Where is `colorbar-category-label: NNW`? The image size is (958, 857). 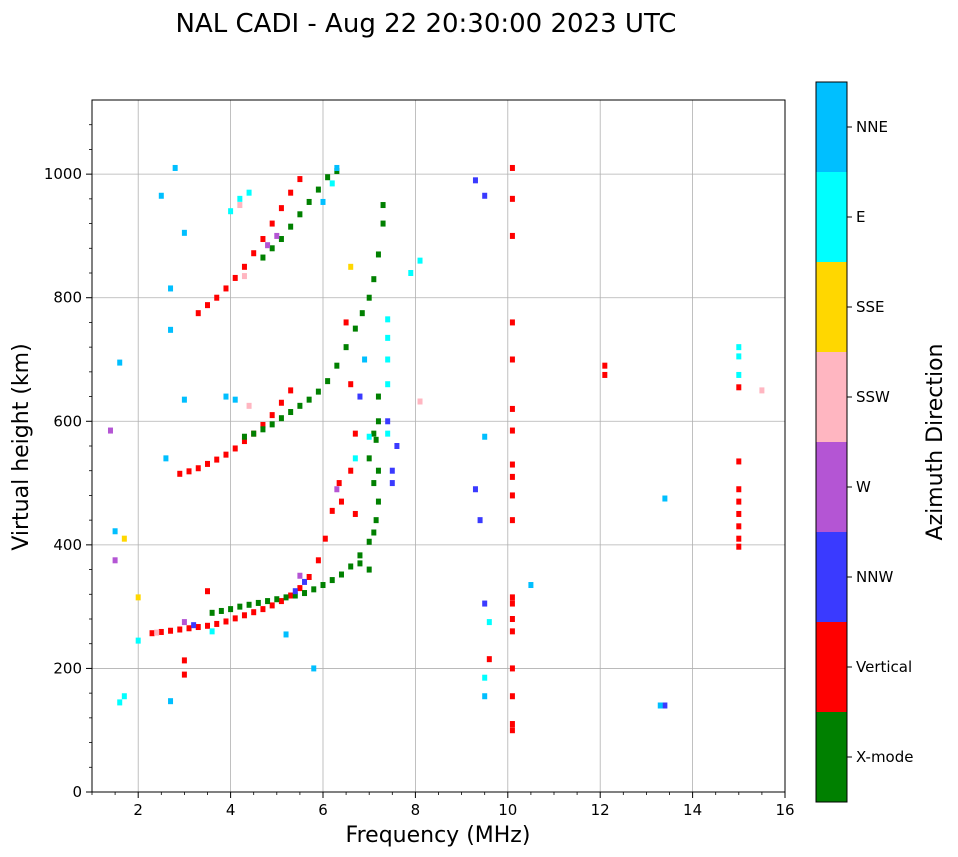
colorbar-category-label: NNW is located at coordinates (874, 577).